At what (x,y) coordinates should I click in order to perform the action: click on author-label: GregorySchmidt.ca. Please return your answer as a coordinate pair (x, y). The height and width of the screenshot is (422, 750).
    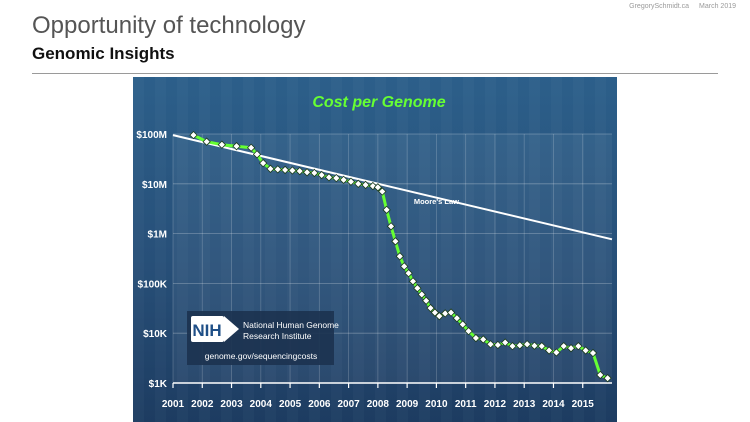
    Looking at the image, I should click on (659, 6).